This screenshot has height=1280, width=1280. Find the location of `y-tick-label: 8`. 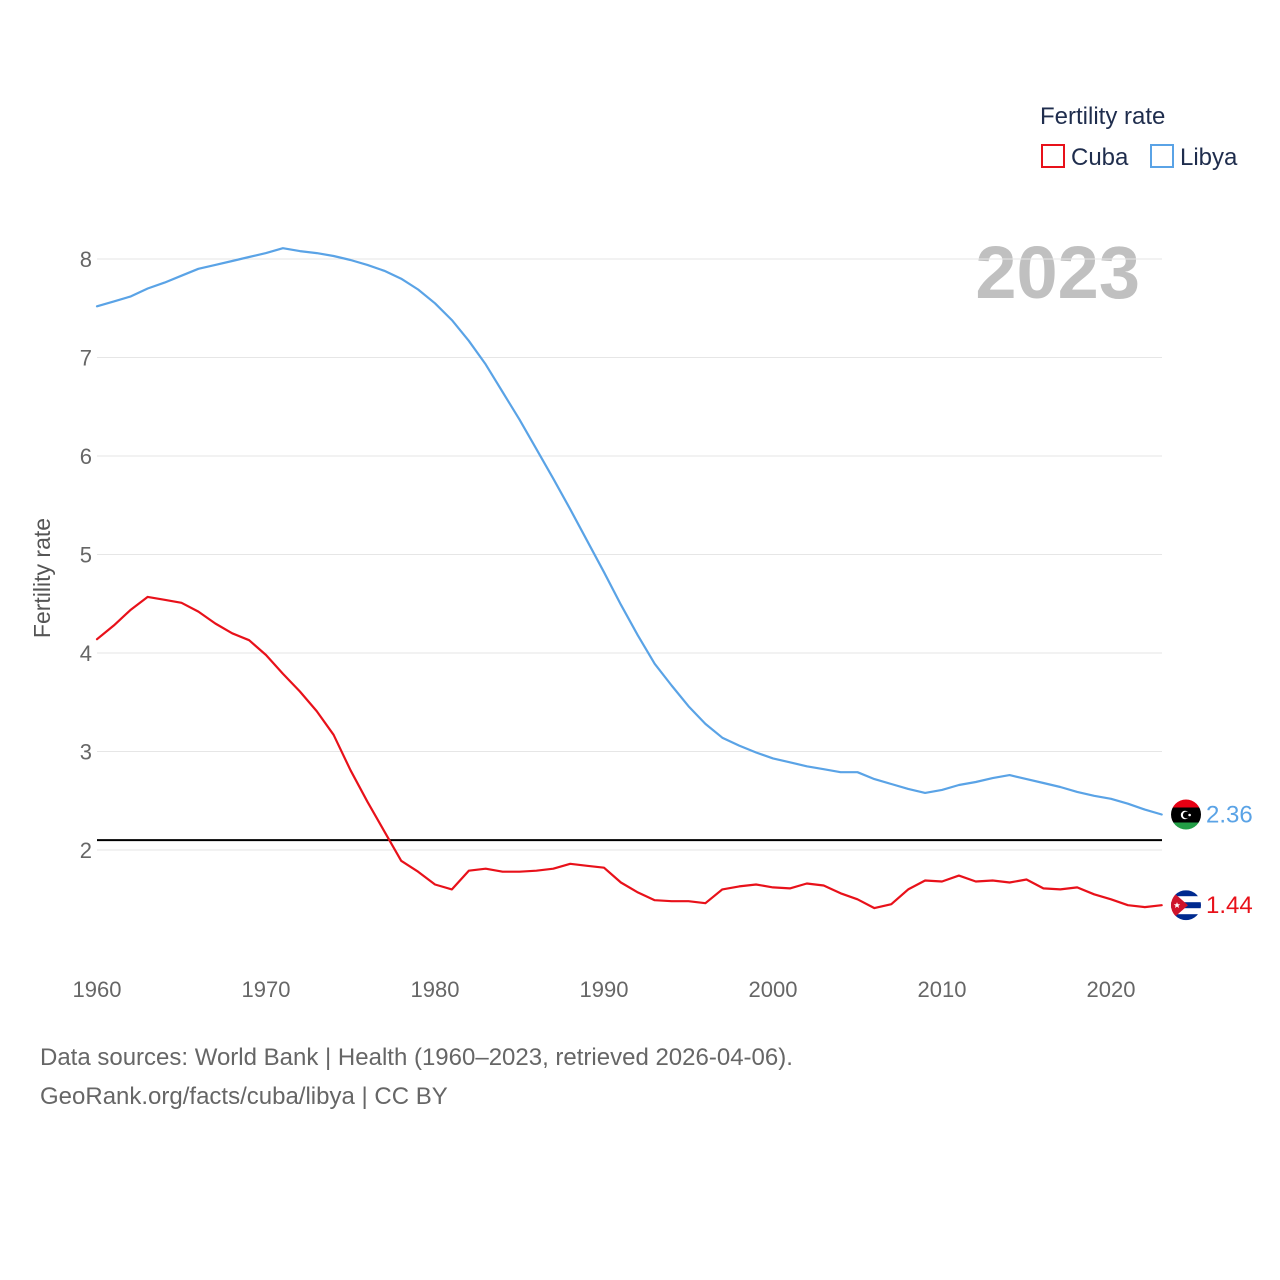

y-tick-label: 8 is located at coordinates (86, 259).